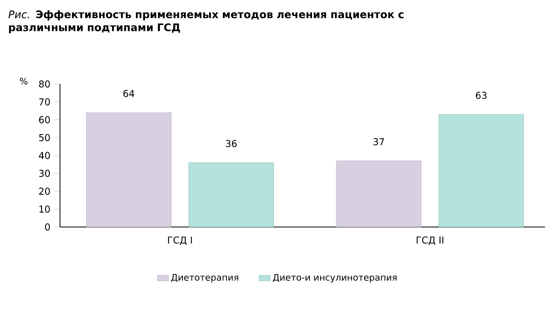 The height and width of the screenshot is (313, 550). What do you see at coordinates (44, 191) in the screenshot?
I see `y-tick-label: 20` at bounding box center [44, 191].